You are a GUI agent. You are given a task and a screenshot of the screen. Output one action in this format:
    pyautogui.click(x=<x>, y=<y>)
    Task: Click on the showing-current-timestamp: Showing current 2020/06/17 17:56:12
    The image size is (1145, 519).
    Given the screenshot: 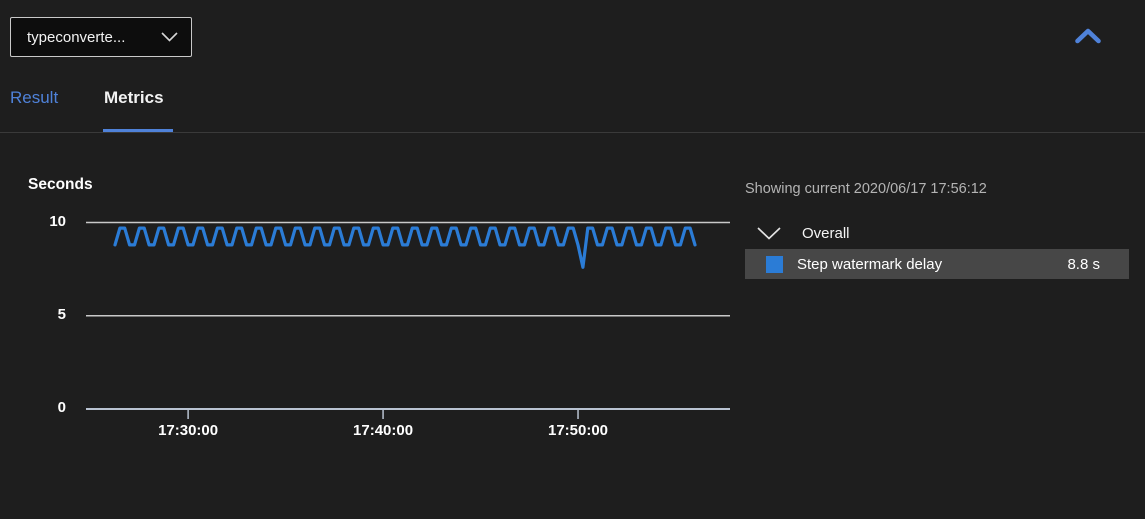 What is the action you would take?
    pyautogui.click(x=866, y=189)
    